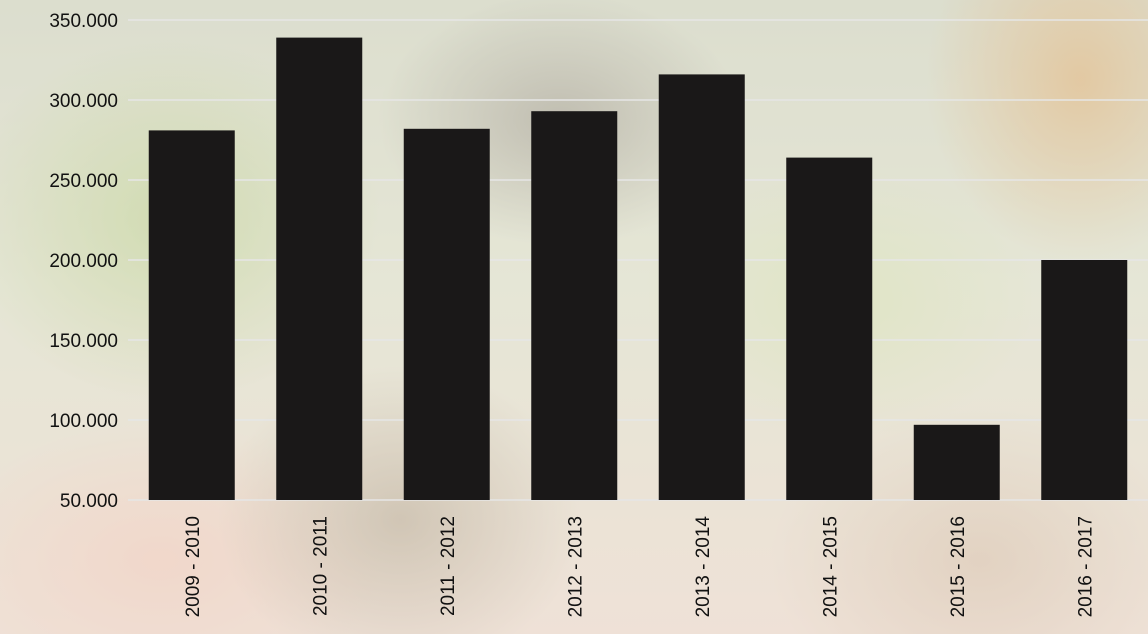 The width and height of the screenshot is (1148, 634). I want to click on x-category-label: 2010 - 2011, so click(320, 566).